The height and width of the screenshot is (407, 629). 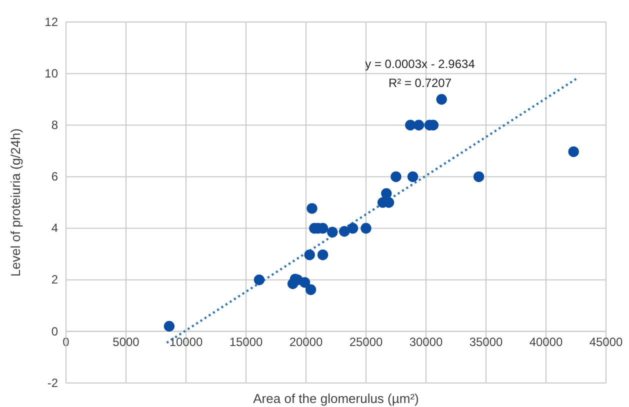 I want to click on y-tick-label: 2, so click(x=54, y=279).